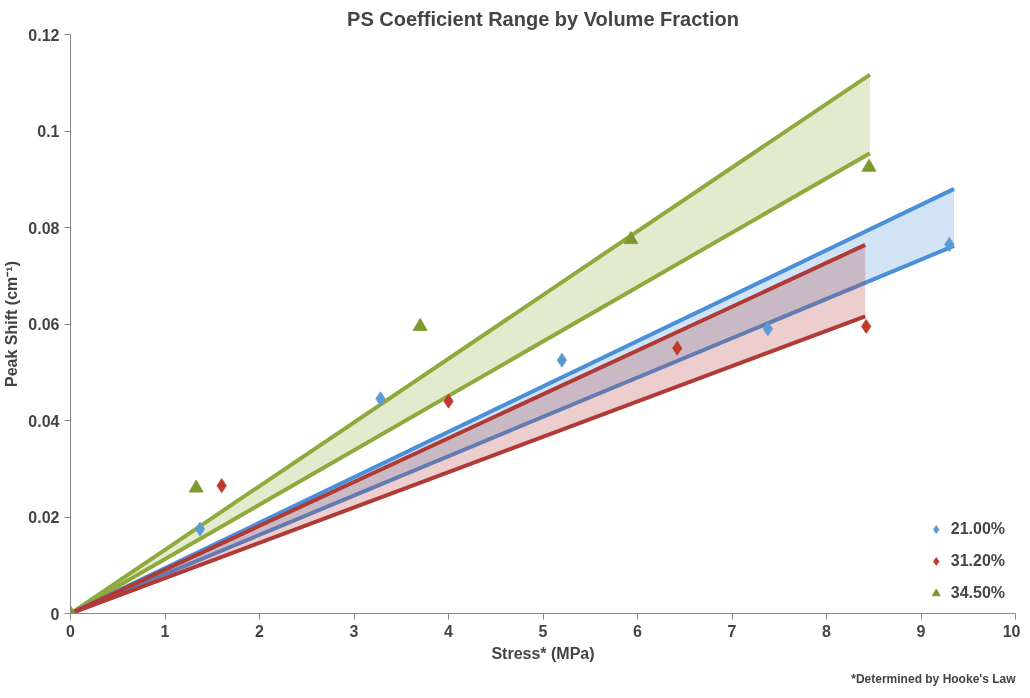 The width and height of the screenshot is (1030, 698). I want to click on y-tick-label: 0.12, so click(44, 35).